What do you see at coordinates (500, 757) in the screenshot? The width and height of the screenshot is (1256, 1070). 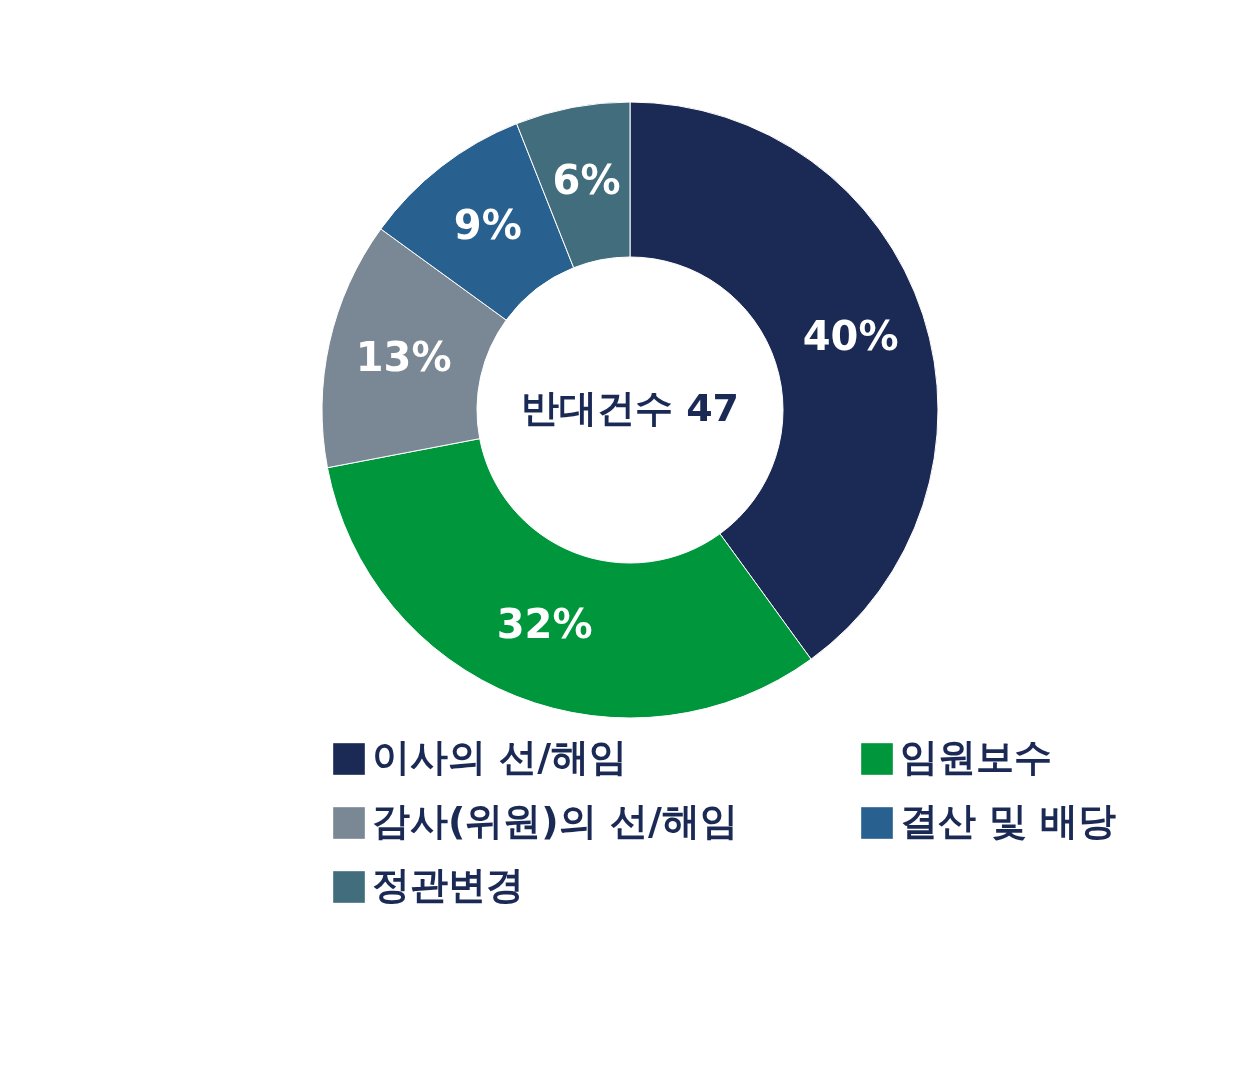 I see `legend-label: 이사의 선/해임` at bounding box center [500, 757].